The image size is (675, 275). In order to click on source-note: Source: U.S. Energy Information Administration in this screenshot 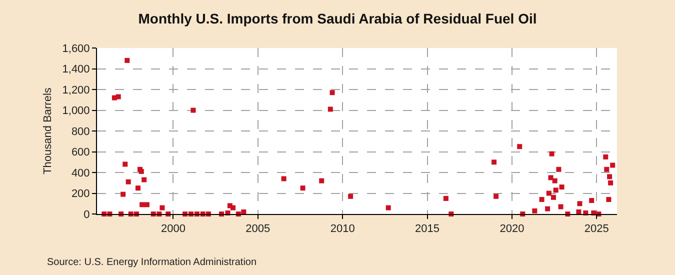, I will do `click(152, 262)`.